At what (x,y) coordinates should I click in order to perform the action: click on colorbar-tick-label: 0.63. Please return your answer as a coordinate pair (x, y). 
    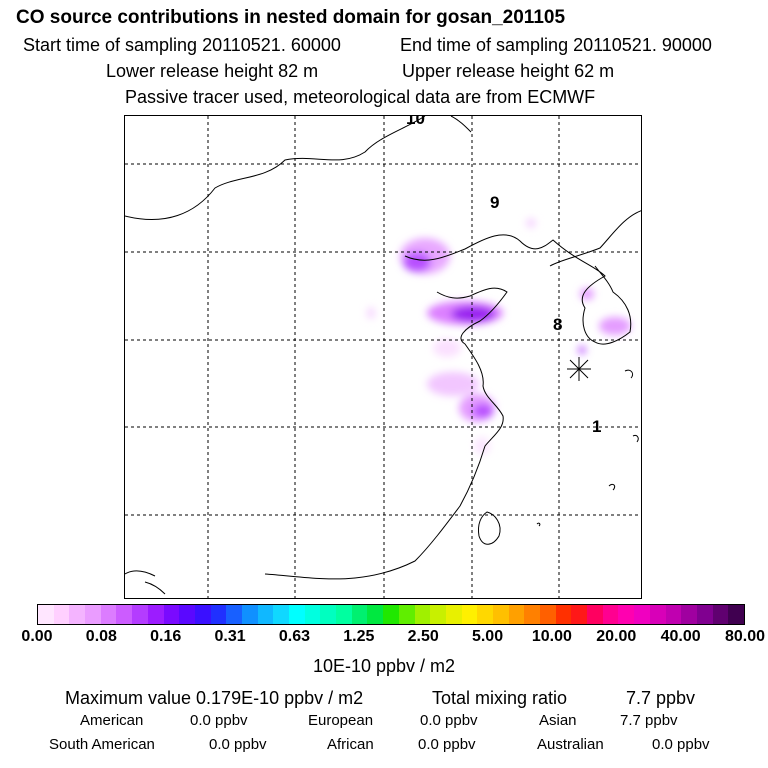
    Looking at the image, I should click on (294, 636).